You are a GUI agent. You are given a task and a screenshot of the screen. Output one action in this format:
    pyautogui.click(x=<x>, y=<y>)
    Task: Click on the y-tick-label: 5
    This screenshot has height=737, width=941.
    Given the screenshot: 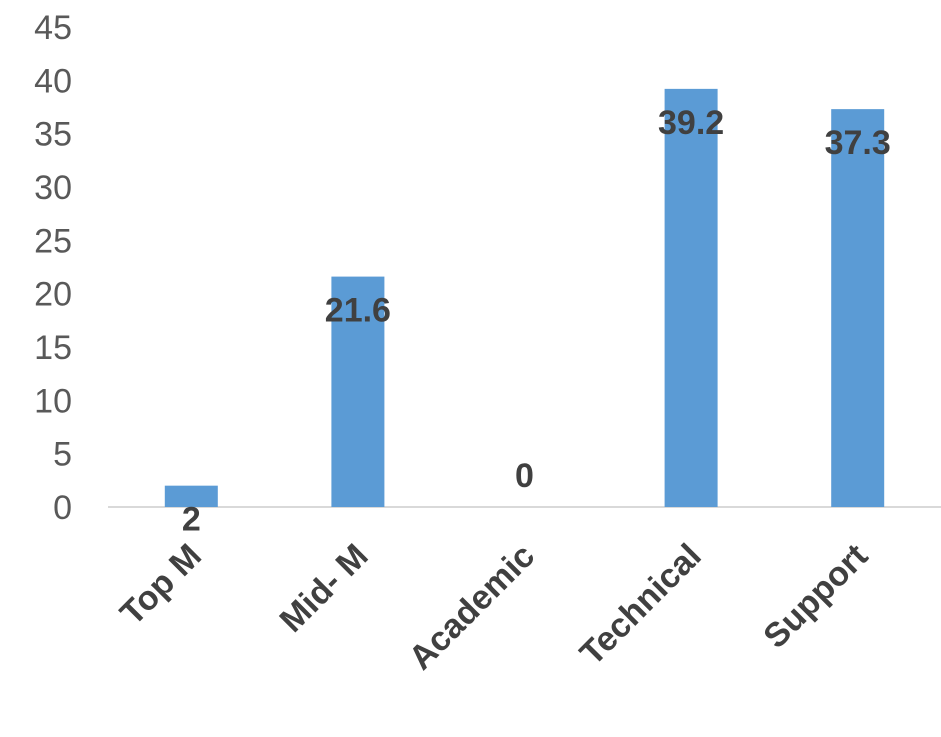 What is the action you would take?
    pyautogui.click(x=62, y=455)
    